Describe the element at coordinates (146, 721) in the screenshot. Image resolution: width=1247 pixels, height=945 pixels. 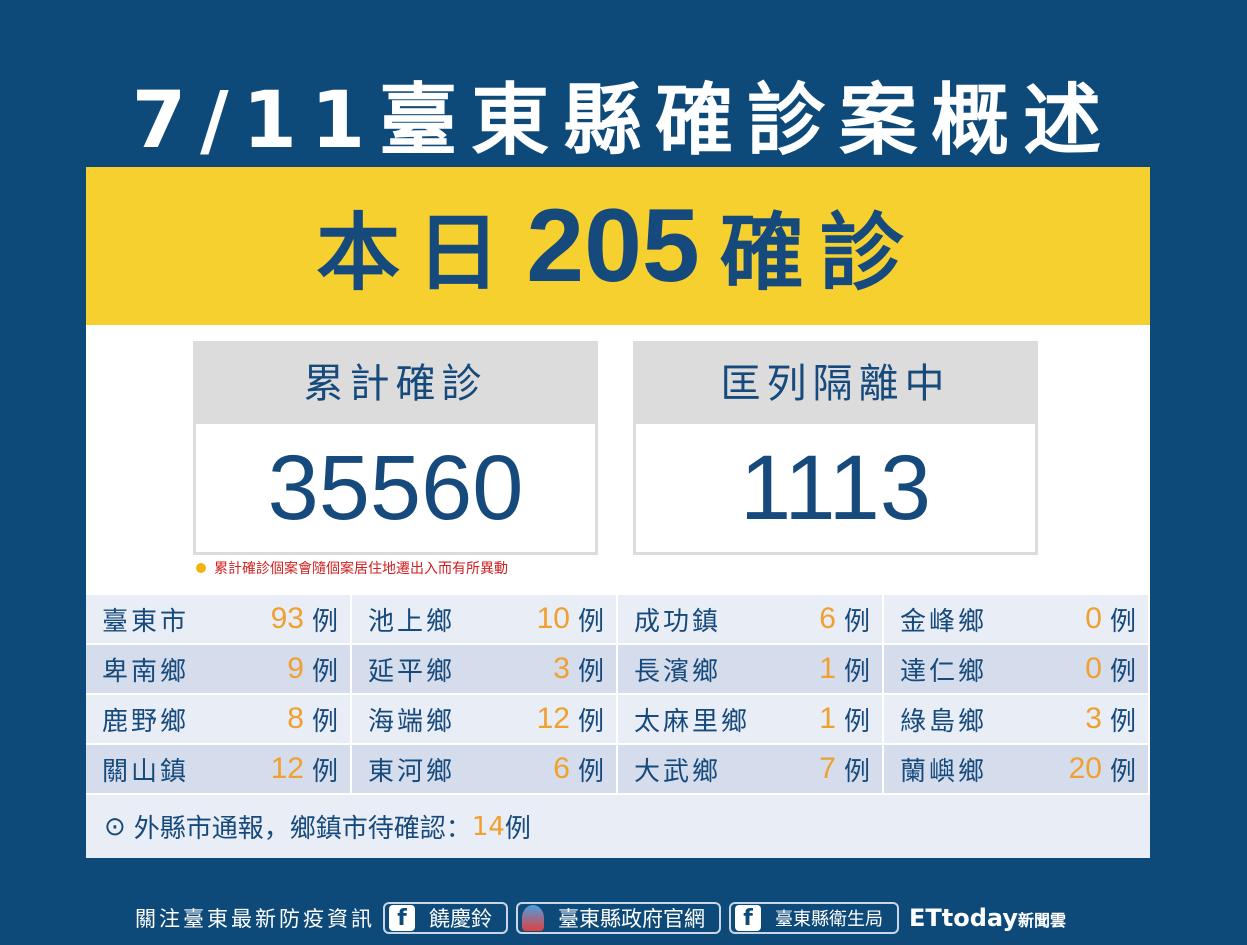
I see `township-name: 鹿野鄉` at that location.